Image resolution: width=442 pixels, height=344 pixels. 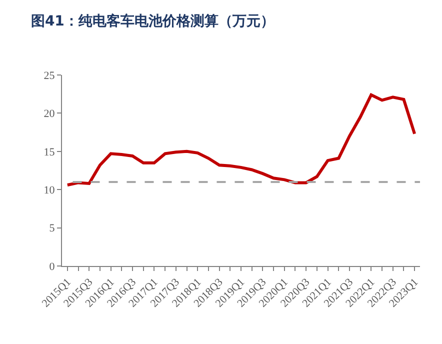 What do you see at coordinates (50, 114) in the screenshot?
I see `y-tick-label: 20` at bounding box center [50, 114].